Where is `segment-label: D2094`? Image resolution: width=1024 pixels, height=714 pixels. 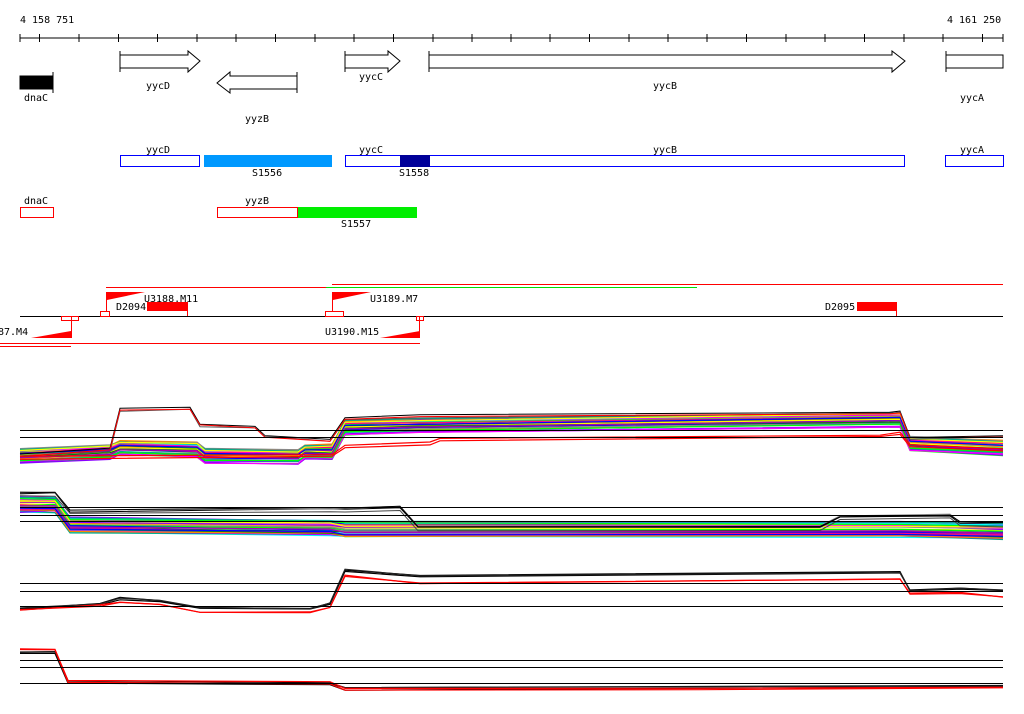
segment-label: D2094 is located at coordinates (131, 307).